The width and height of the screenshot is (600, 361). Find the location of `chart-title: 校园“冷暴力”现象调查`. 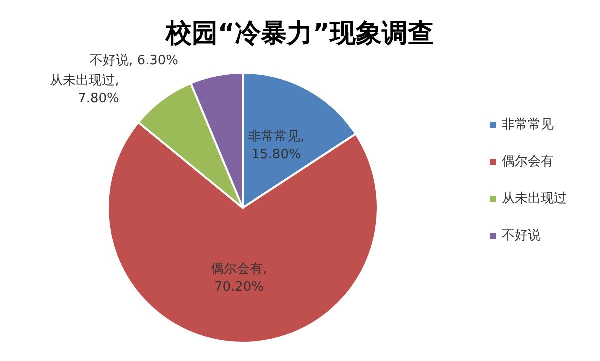

chart-title: 校园“冷暴力”现象调查 is located at coordinates (299, 34).